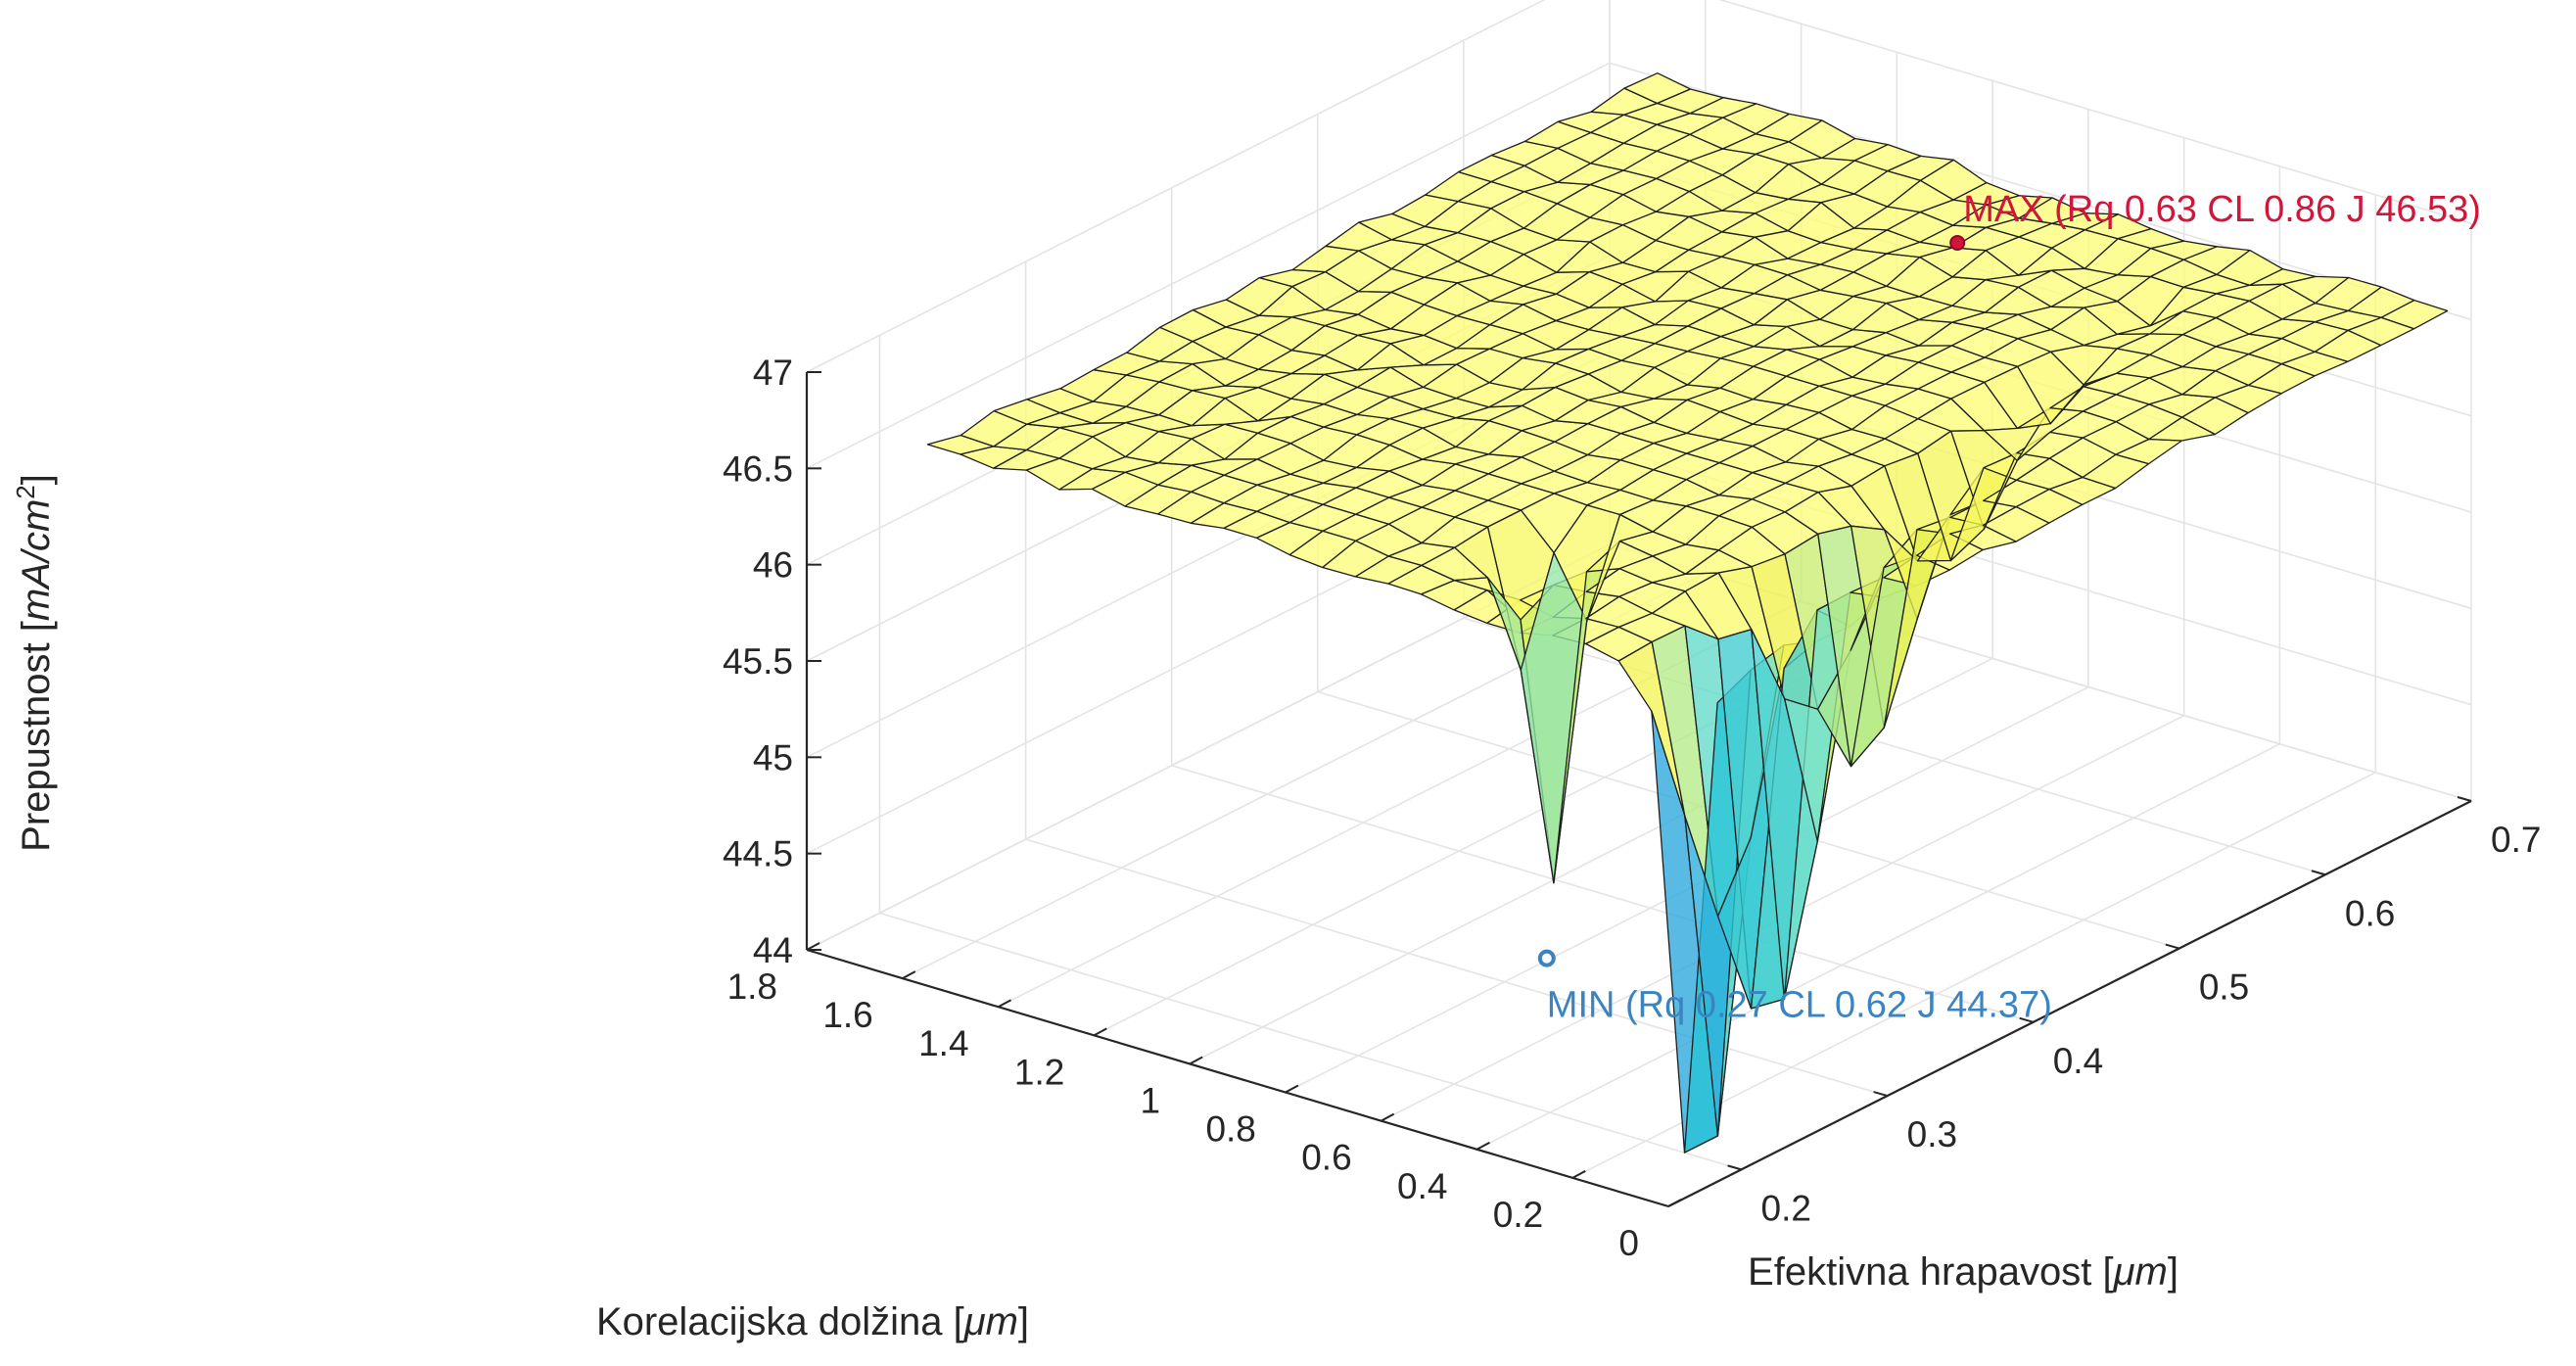 This screenshot has height=1366, width=2576. Describe the element at coordinates (2414, 314) in the screenshot. I see `surface-face` at that location.